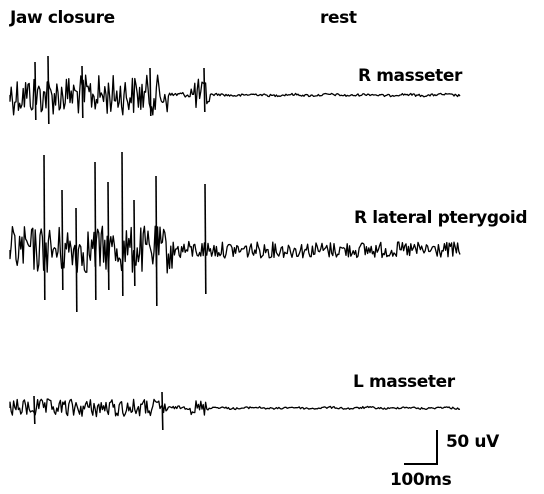  What do you see at coordinates (404, 382) in the screenshot?
I see `series-label-l-masseter: L masseter` at bounding box center [404, 382].